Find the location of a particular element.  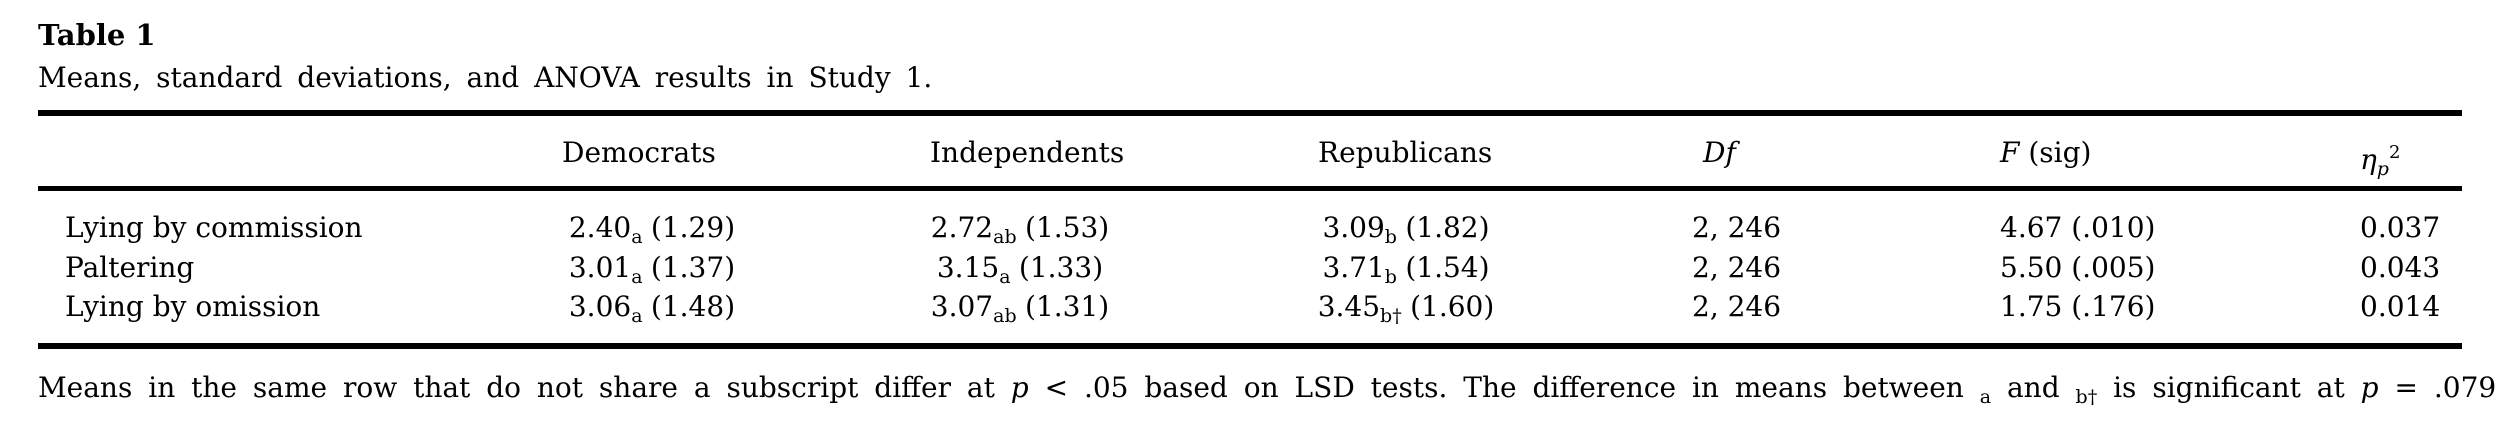

table-rule-bottom is located at coordinates (1250, 346).